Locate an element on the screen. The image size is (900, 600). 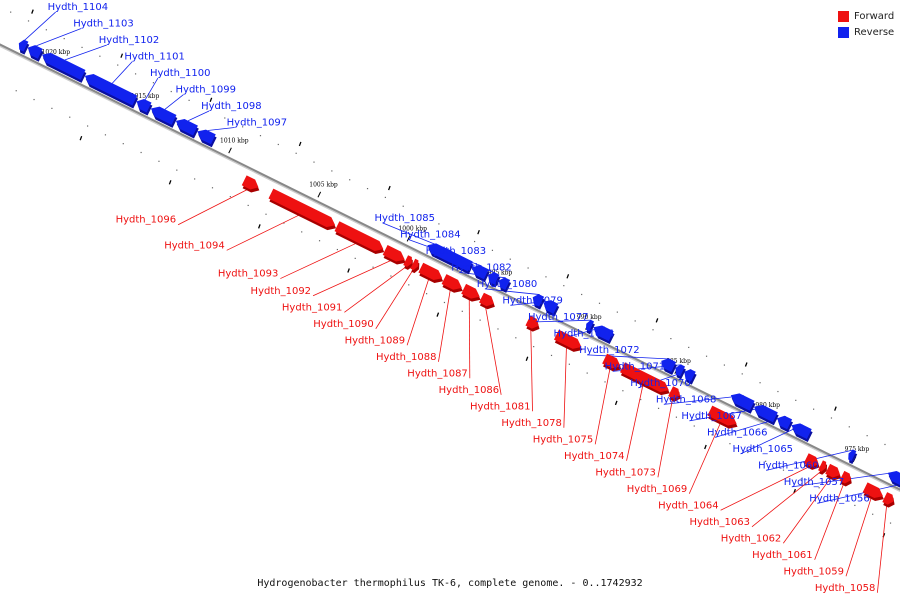
legend-forward-label: Forward is located at coordinates (874, 16).